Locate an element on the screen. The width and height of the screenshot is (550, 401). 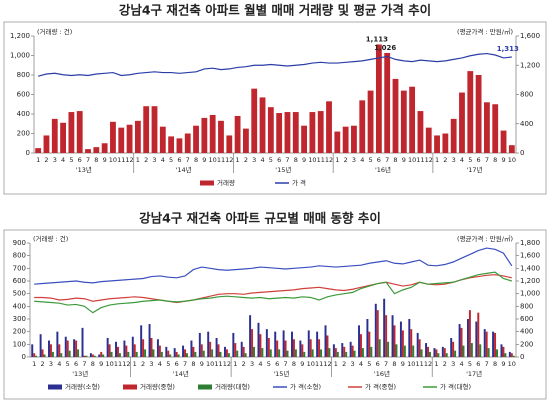
legend-label: 거래량(중형) is located at coordinates (157, 386).